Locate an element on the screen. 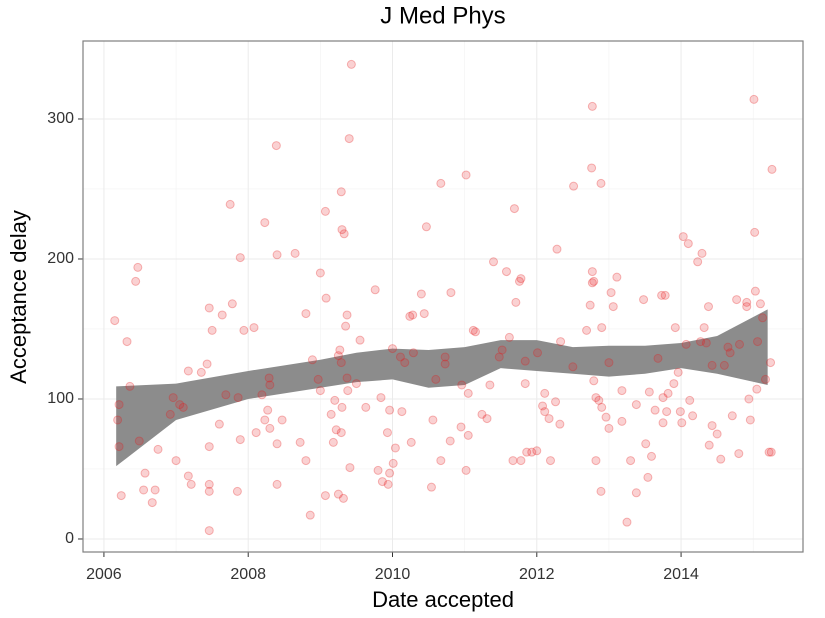 The height and width of the screenshot is (618, 825). x-axis-label: Date accepted is located at coordinates (443, 599).